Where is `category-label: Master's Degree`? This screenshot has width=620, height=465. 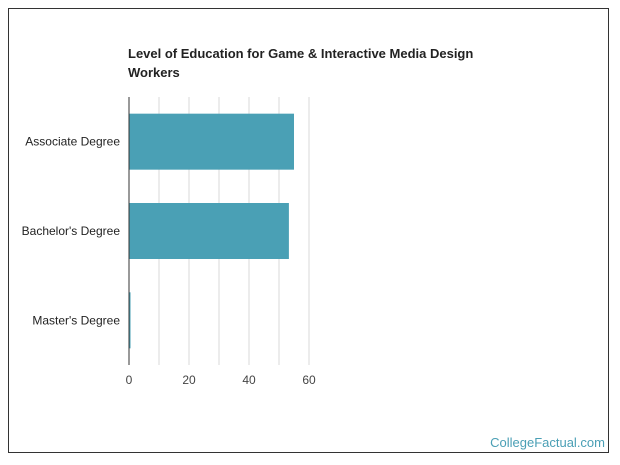 category-label: Master's Degree is located at coordinates (76, 320).